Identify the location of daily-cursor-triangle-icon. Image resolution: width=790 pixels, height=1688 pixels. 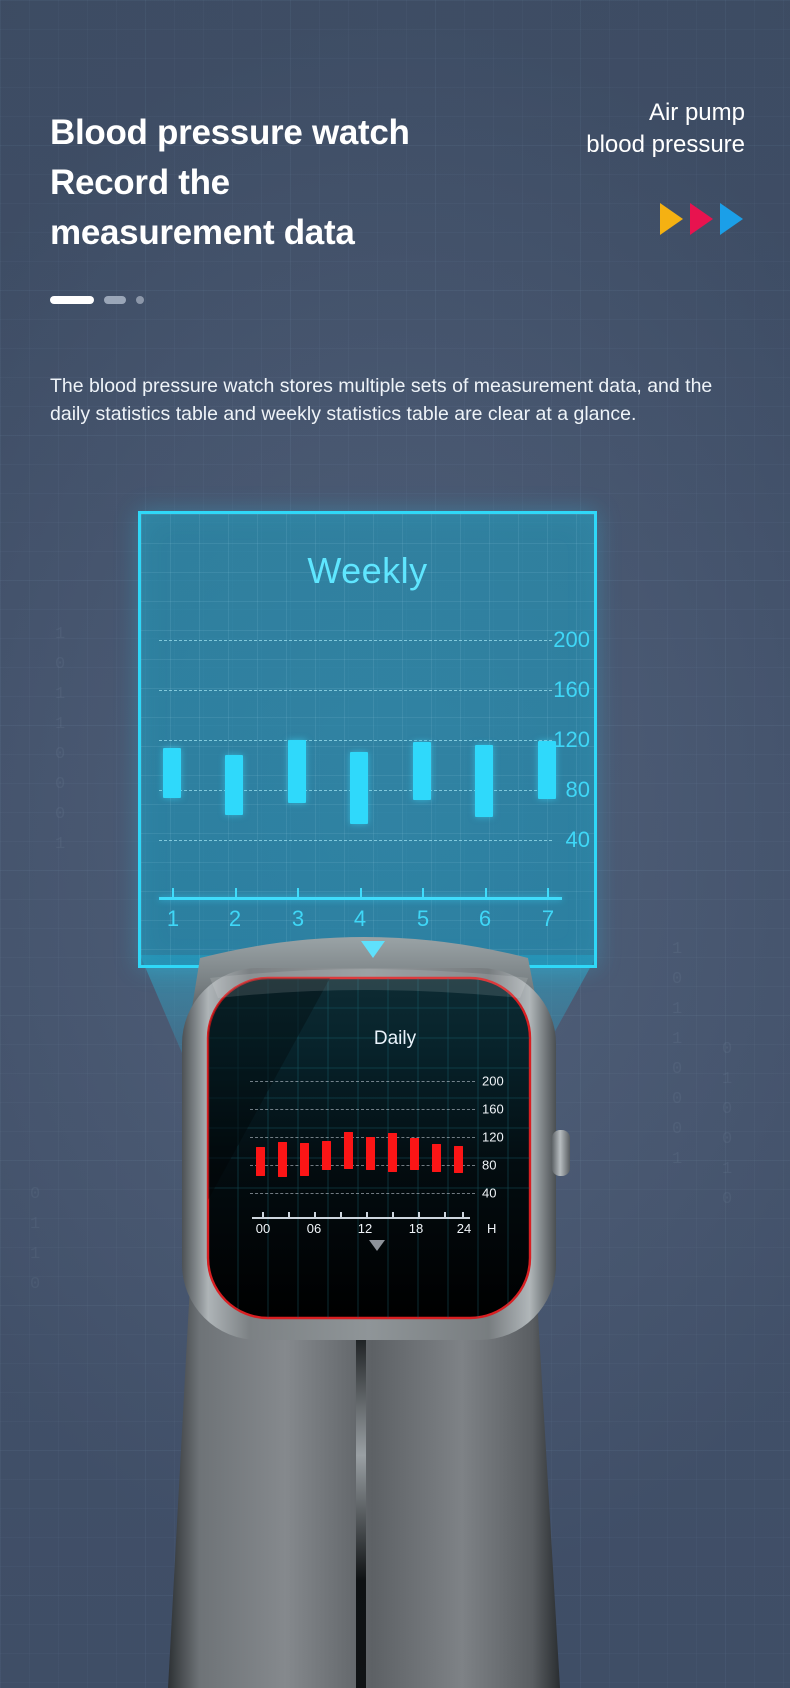
(377, 1245).